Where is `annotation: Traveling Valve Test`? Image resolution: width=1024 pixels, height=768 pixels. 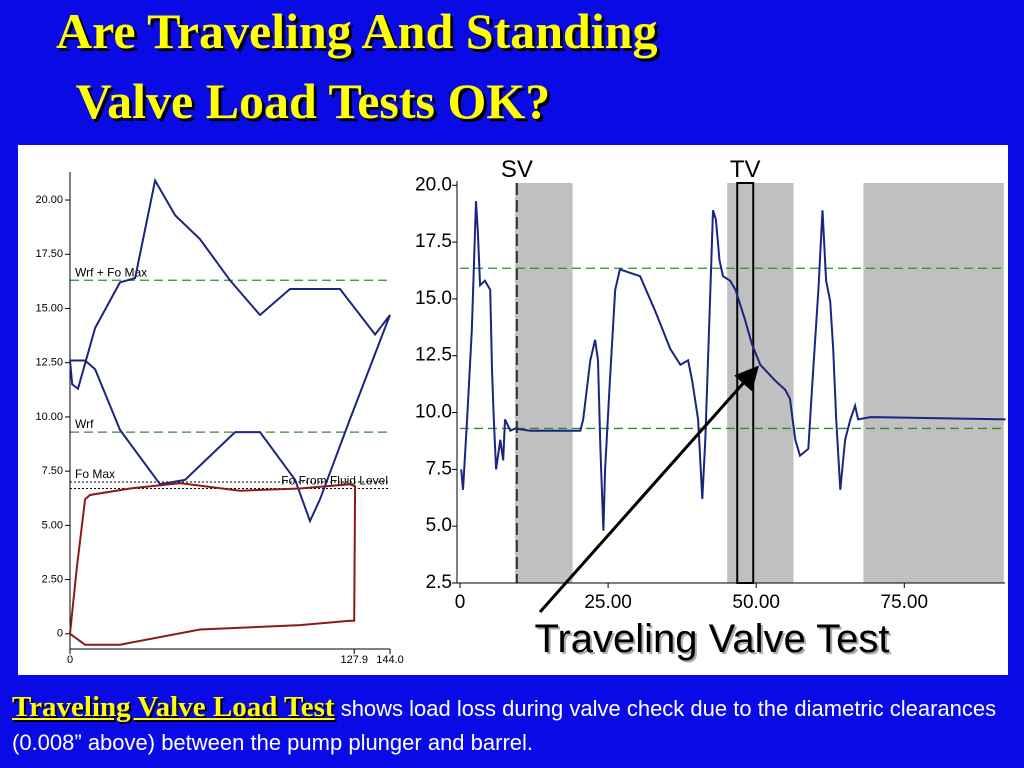
annotation: Traveling Valve Test is located at coordinates (712, 639).